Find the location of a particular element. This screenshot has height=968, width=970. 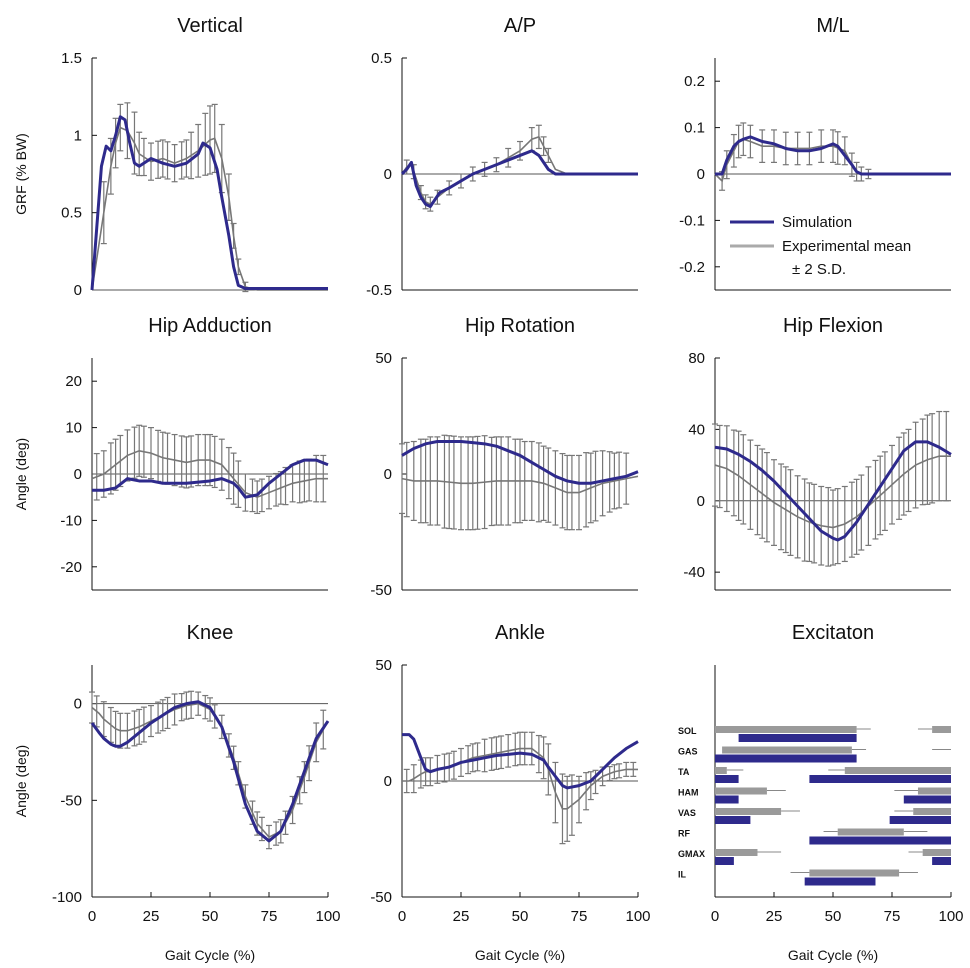

y-tick-label: 20 is located at coordinates (73, 381).